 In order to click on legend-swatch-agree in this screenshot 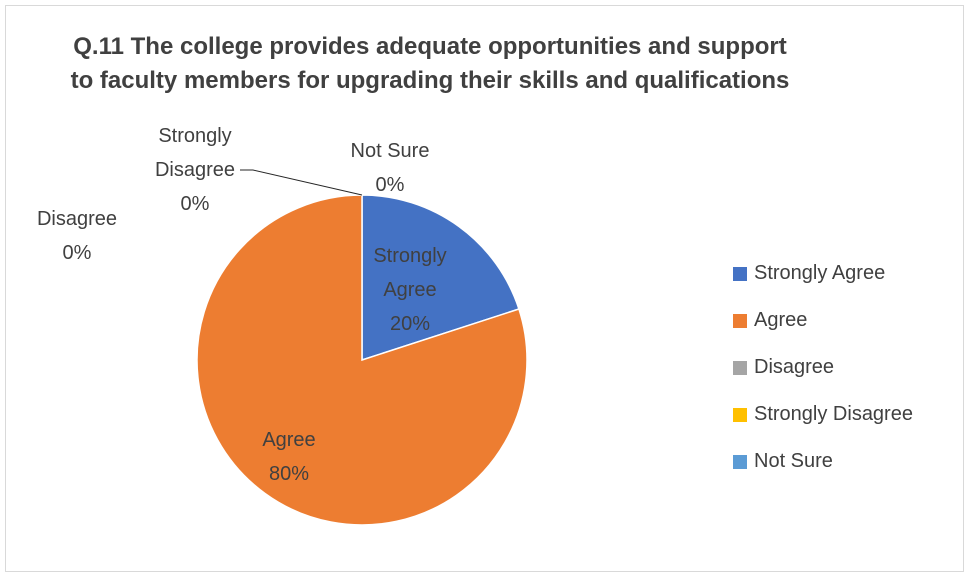, I will do `click(740, 320)`.